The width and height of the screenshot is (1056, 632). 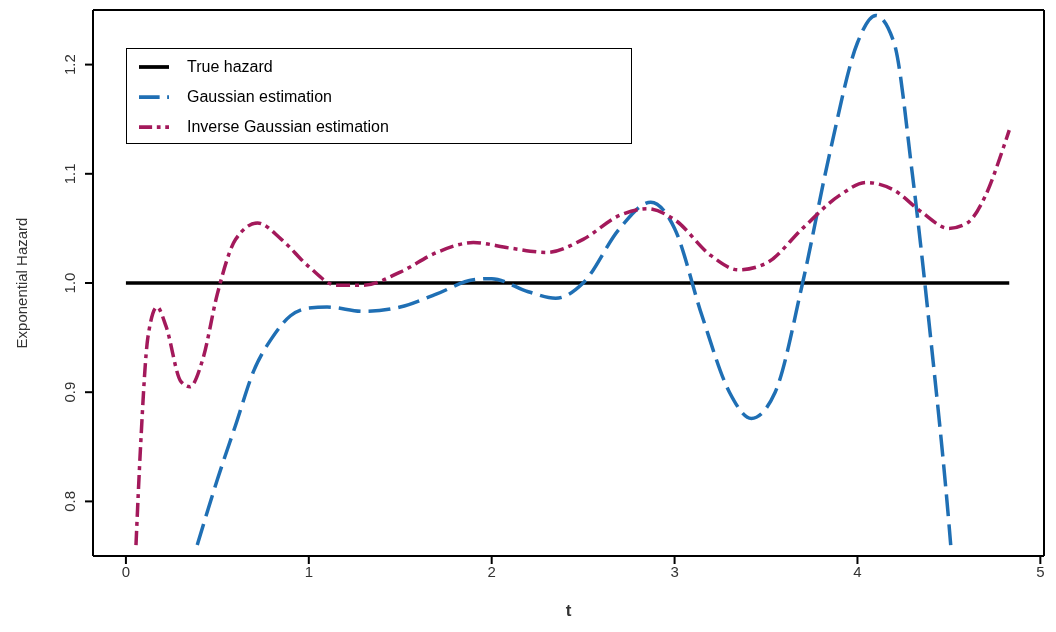 I want to click on y-tick-label: 1.1, so click(x=69, y=174).